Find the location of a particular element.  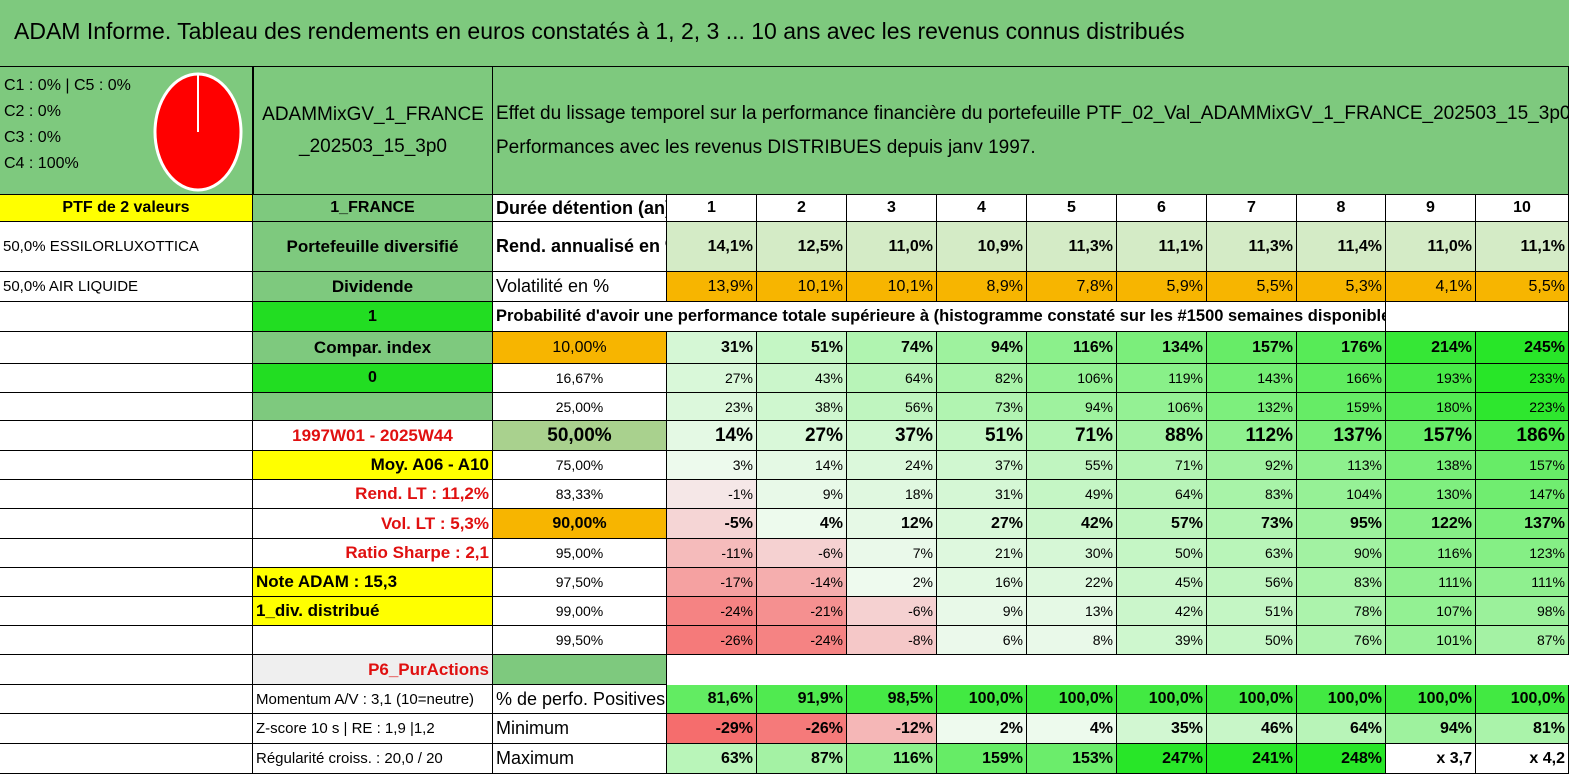

rend-value: 11,3% is located at coordinates (1072, 247).